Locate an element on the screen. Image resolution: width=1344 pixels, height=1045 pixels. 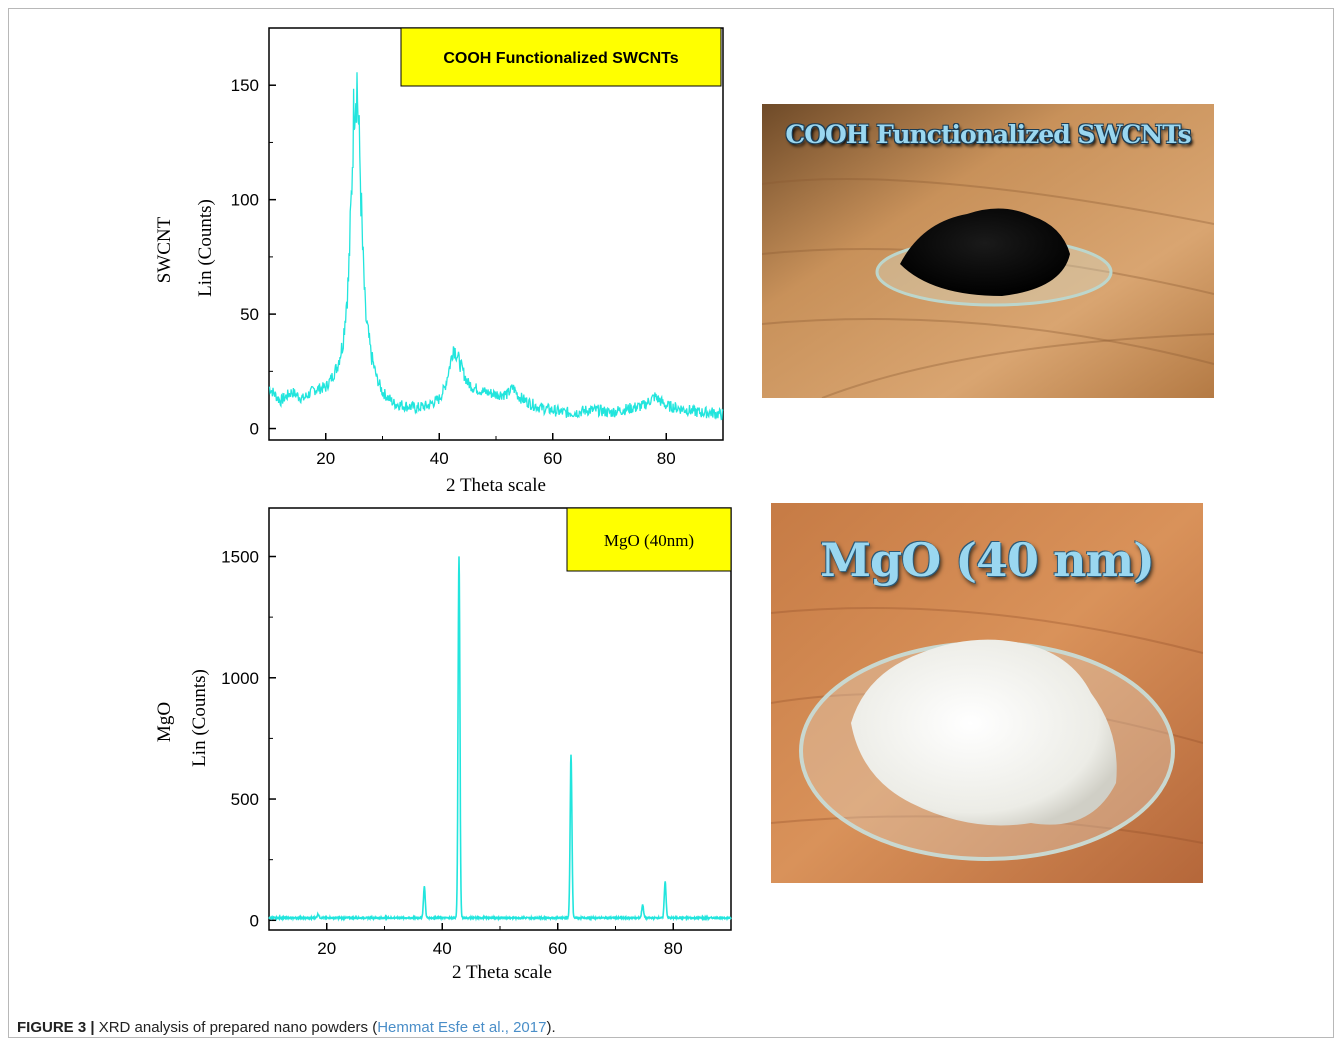
figure-caption-text: XRD analysis of prepared nano powders ( is located at coordinates (236, 1027).